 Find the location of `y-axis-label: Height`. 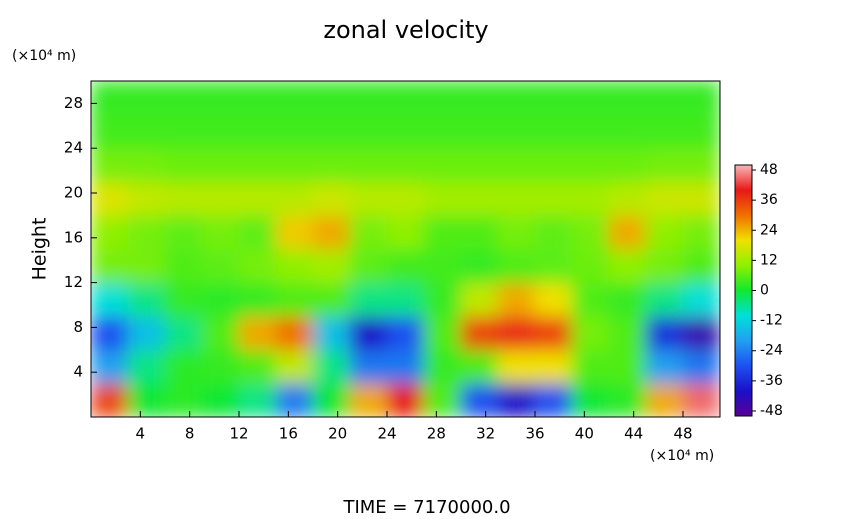

y-axis-label: Height is located at coordinates (40, 249).